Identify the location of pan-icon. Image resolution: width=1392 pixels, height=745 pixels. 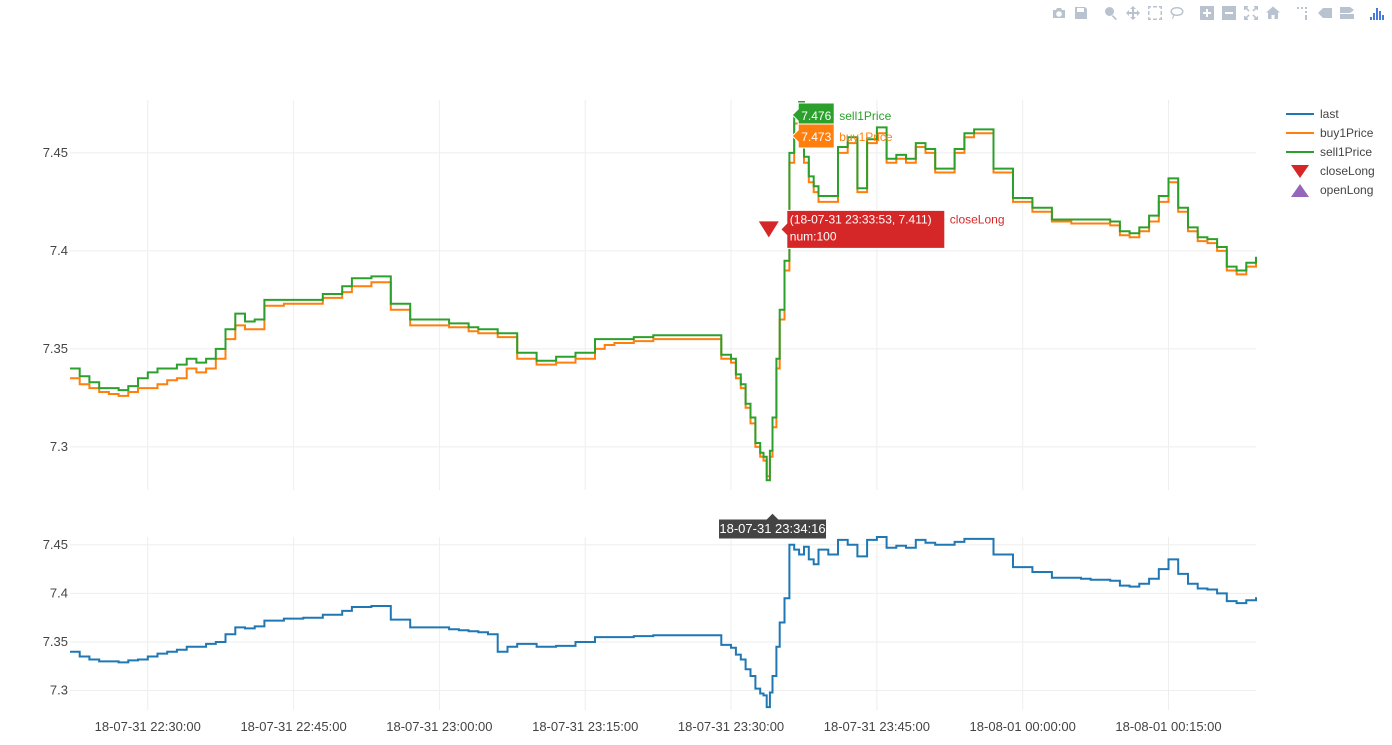
(1133, 13).